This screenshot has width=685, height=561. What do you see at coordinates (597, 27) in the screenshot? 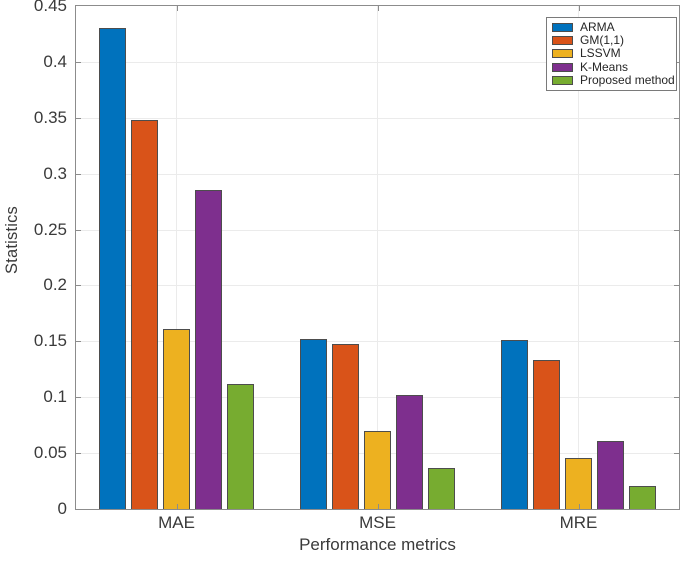
I see `legend-label-0: ARMA` at bounding box center [597, 27].